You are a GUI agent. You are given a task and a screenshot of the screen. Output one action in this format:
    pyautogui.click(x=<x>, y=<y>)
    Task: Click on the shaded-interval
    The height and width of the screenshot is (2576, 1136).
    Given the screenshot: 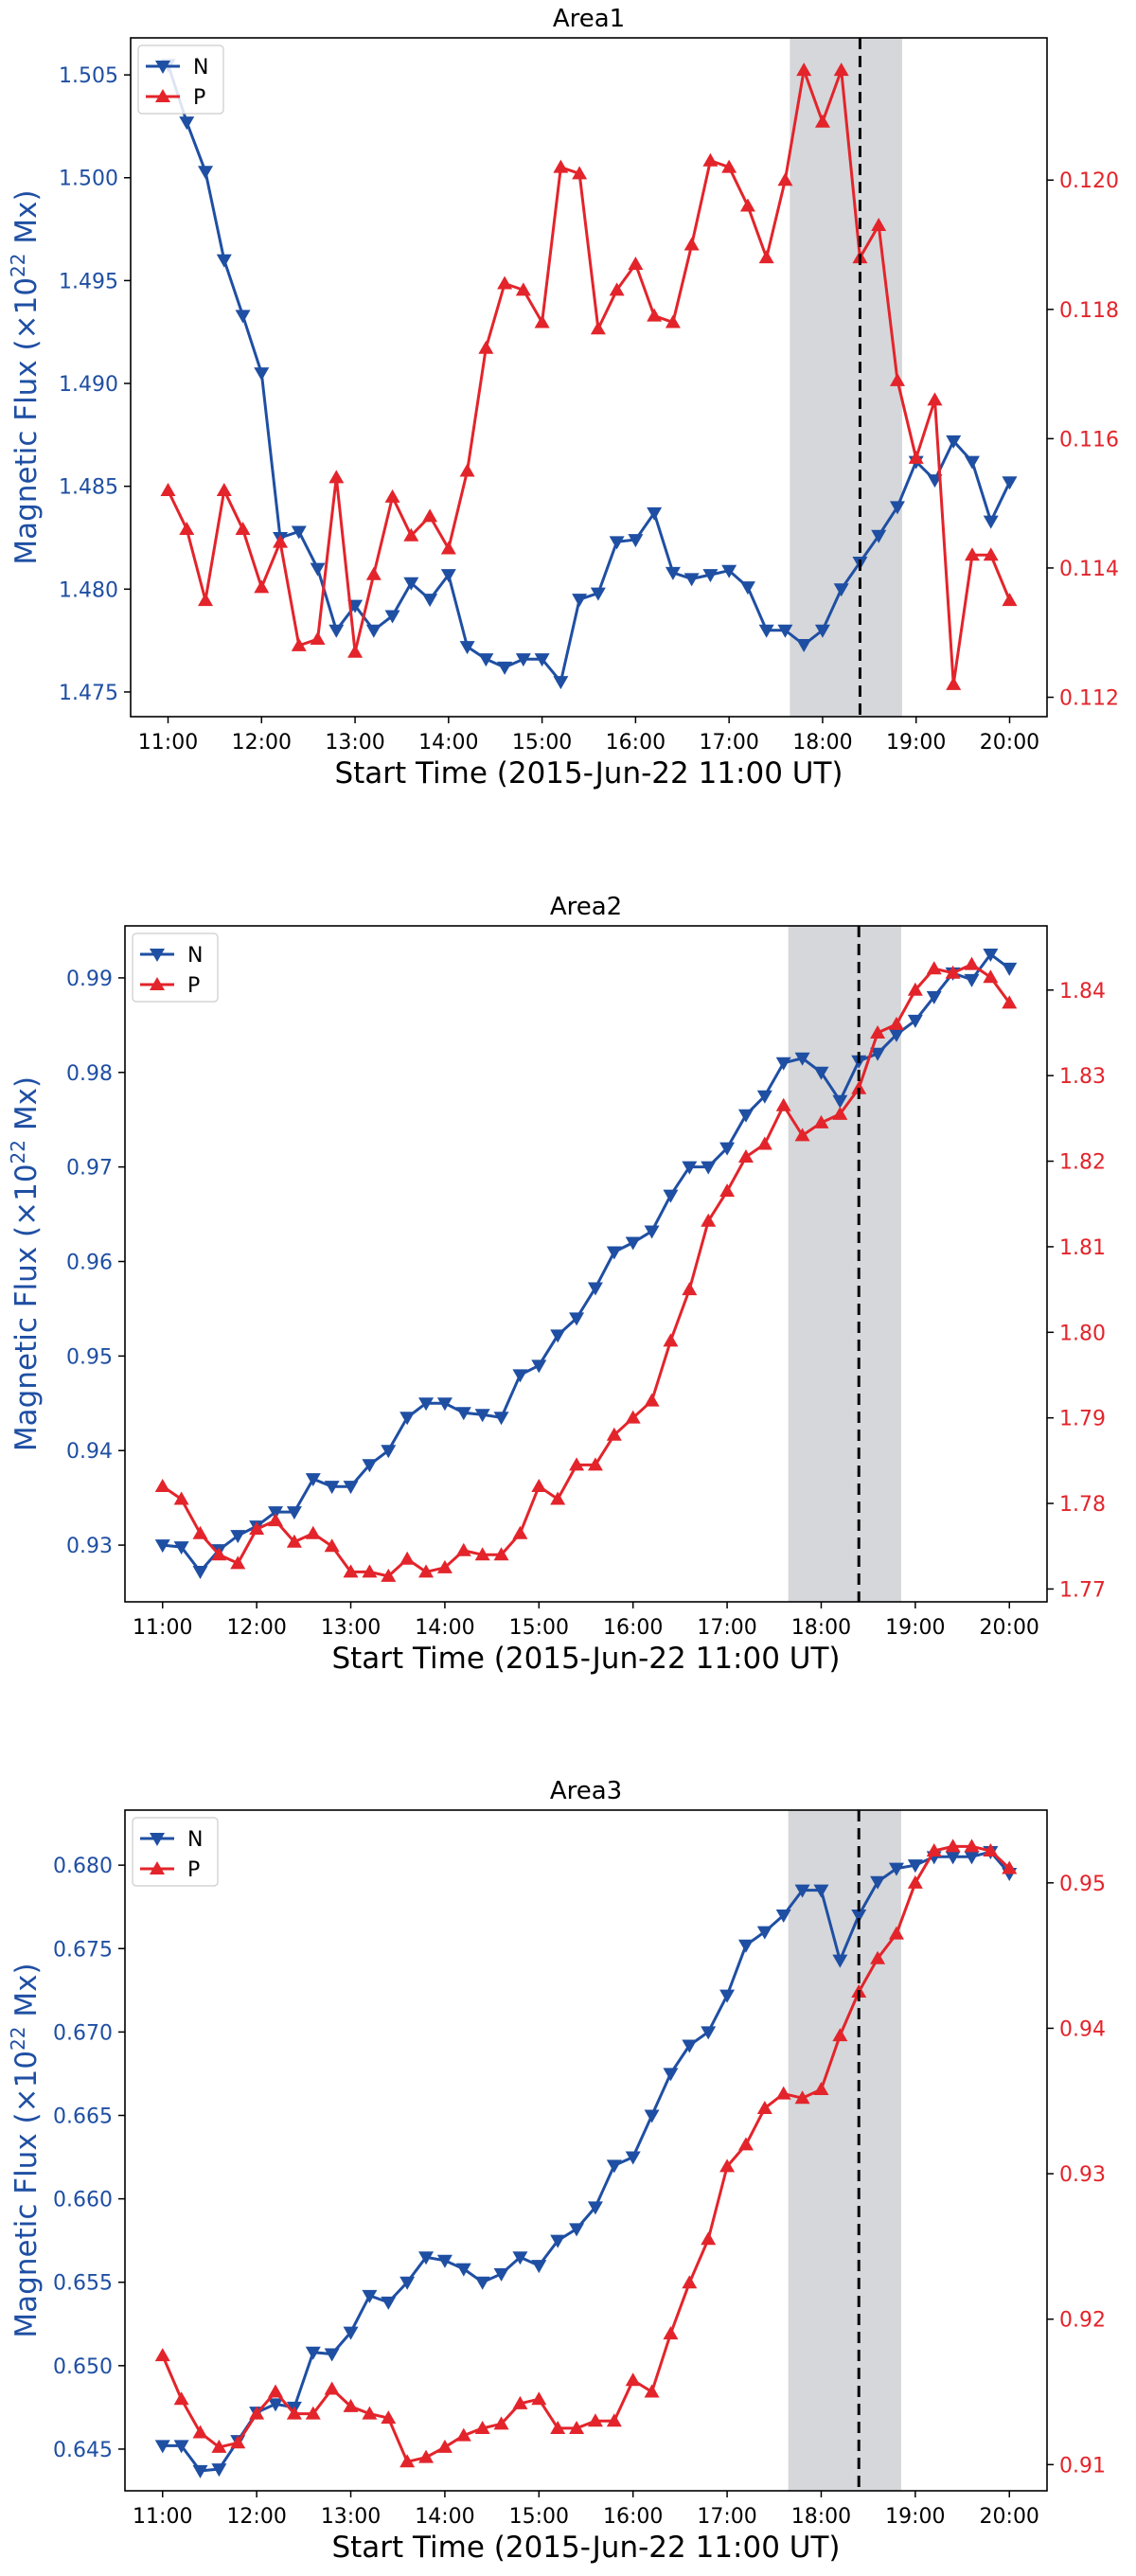 What is the action you would take?
    pyautogui.click(x=844, y=1264)
    